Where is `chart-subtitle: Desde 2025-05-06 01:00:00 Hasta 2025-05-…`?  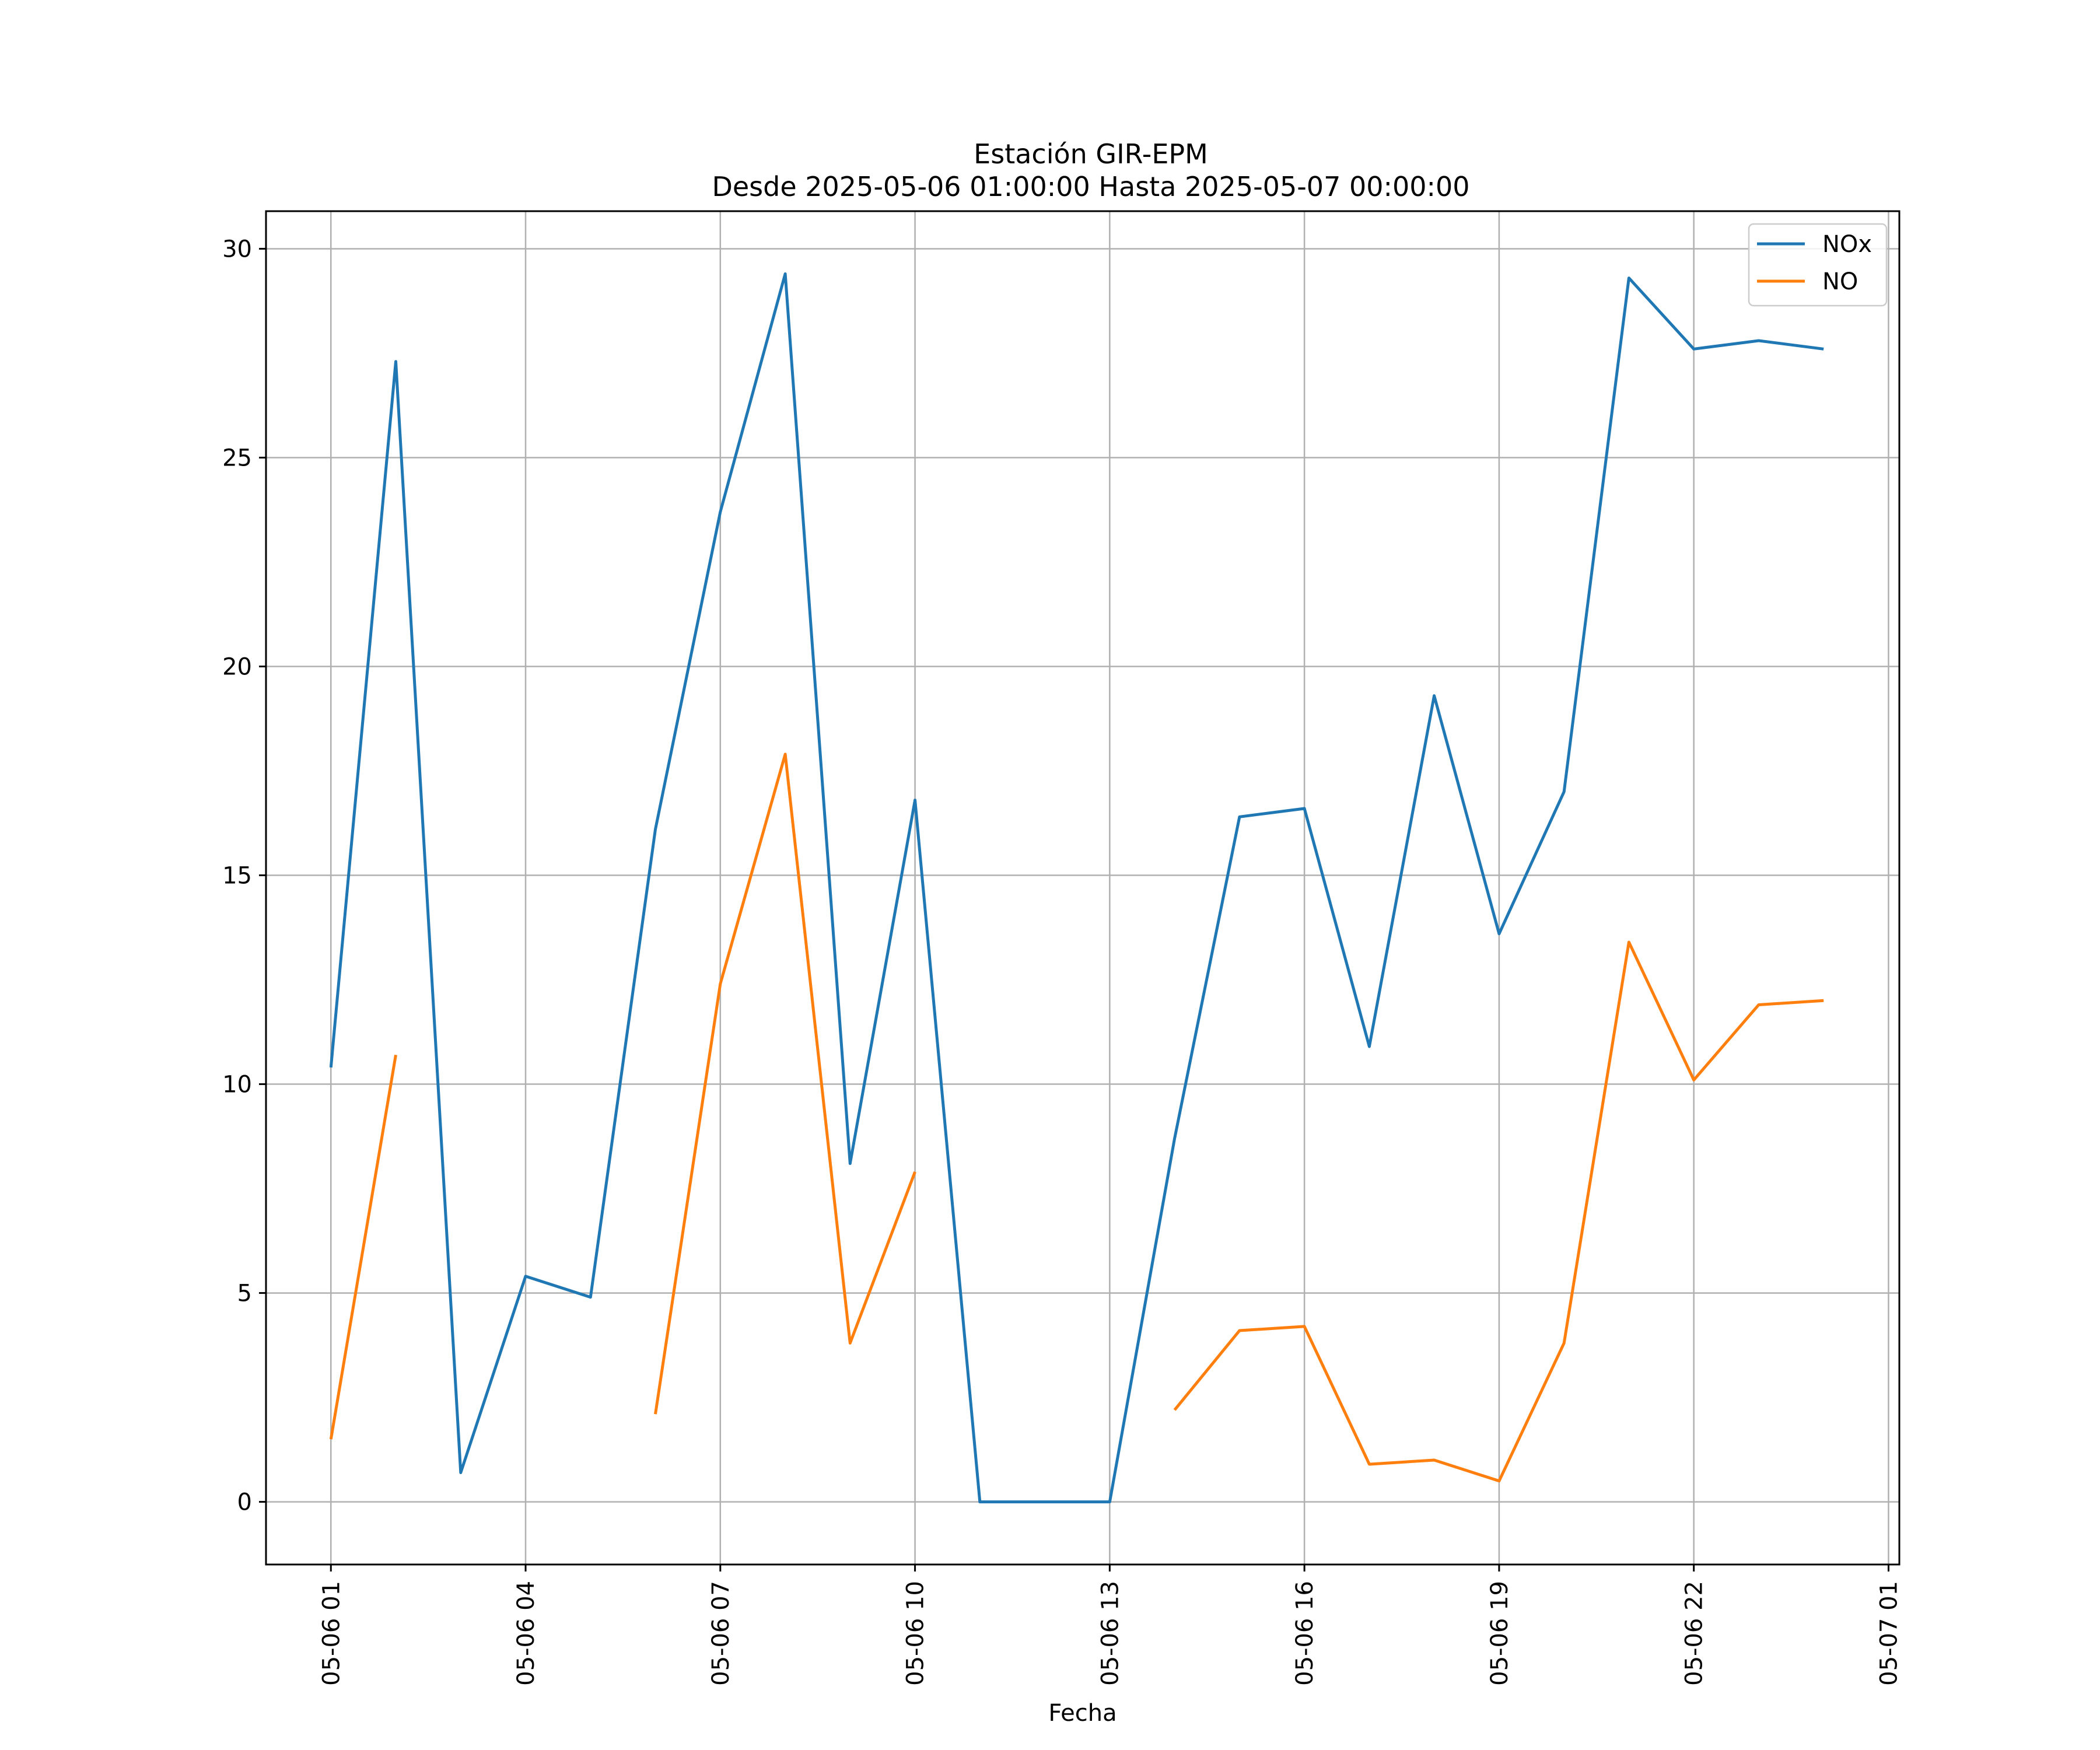 chart-subtitle: Desde 2025-05-06 01:00:00 Hasta 2025-05-… is located at coordinates (1090, 187).